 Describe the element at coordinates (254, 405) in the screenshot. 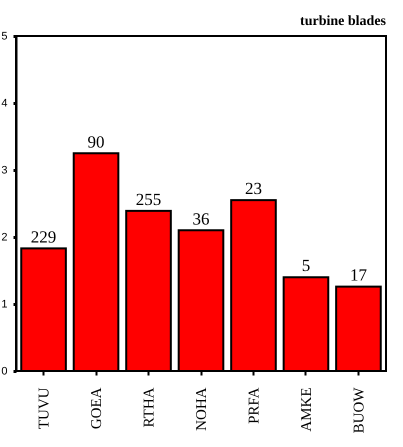

I see `x-tick-label: PRFA` at that location.